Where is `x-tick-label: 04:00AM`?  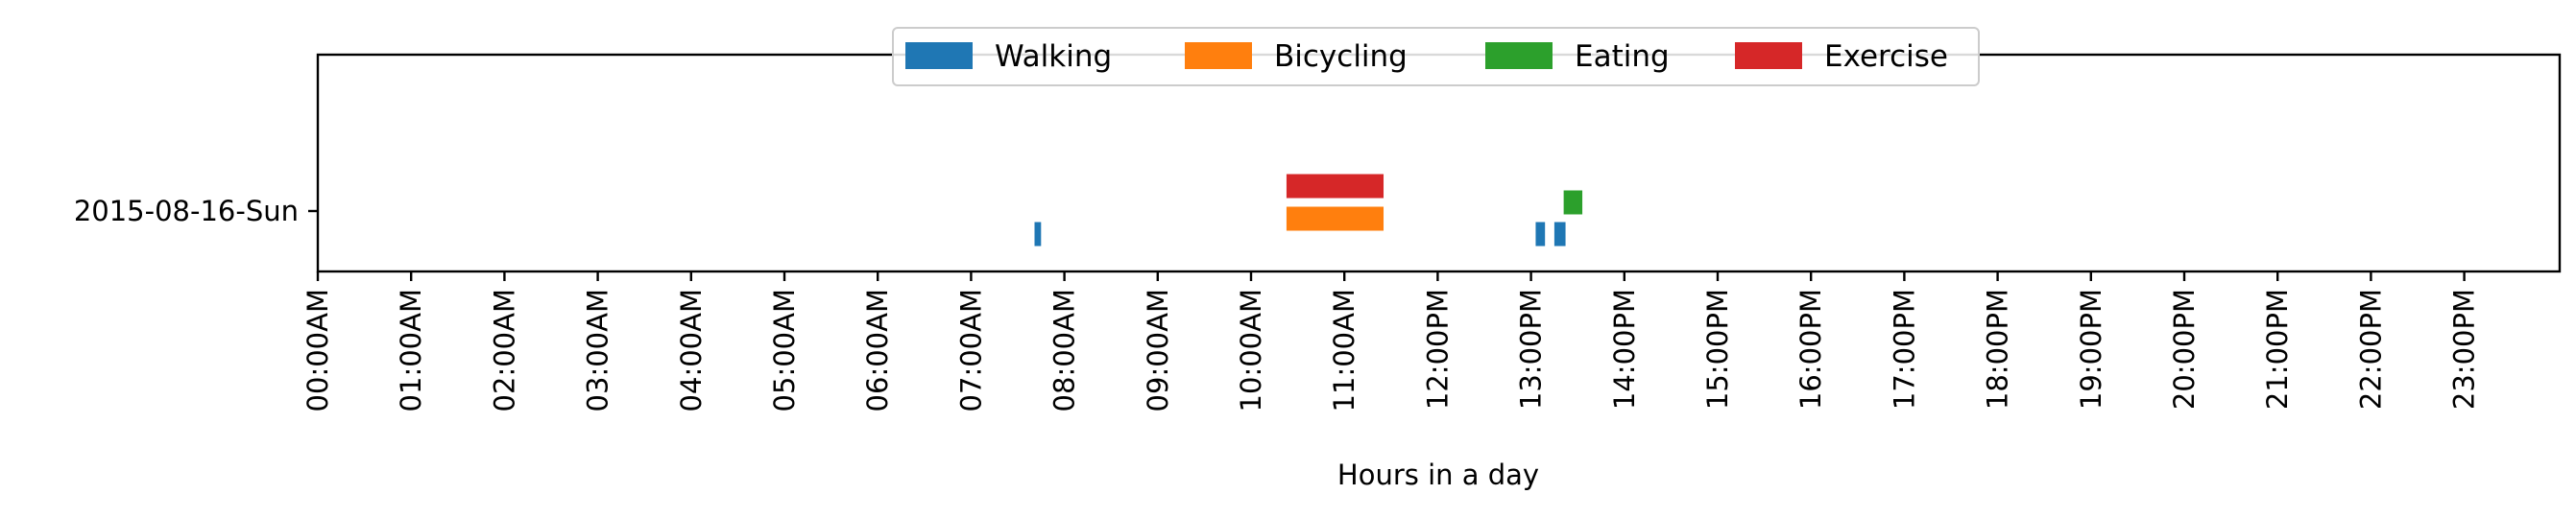 x-tick-label: 04:00AM is located at coordinates (691, 350).